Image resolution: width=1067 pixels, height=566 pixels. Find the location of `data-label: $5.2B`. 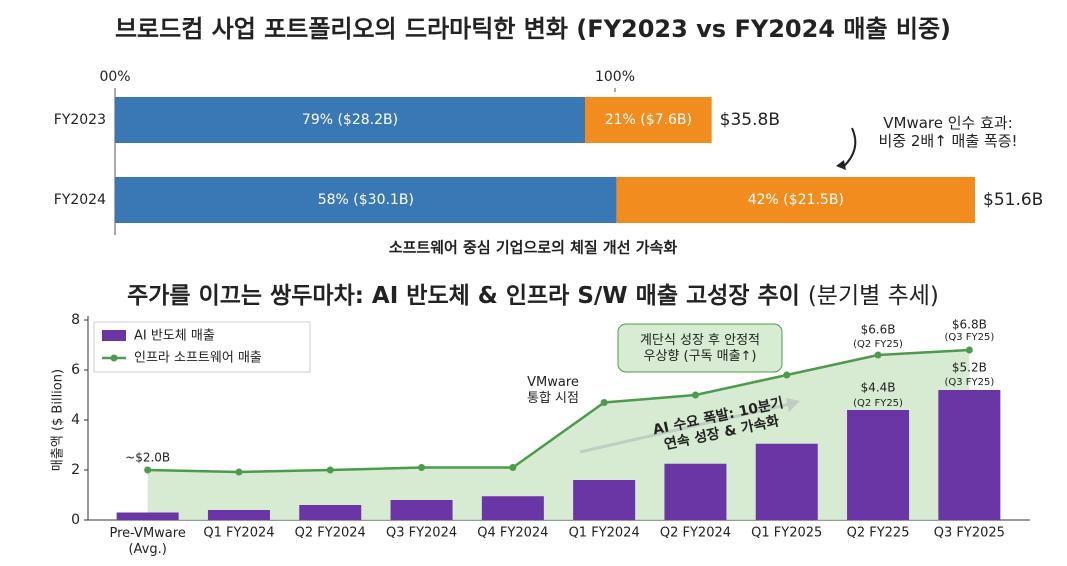

data-label: $5.2B is located at coordinates (969, 368).